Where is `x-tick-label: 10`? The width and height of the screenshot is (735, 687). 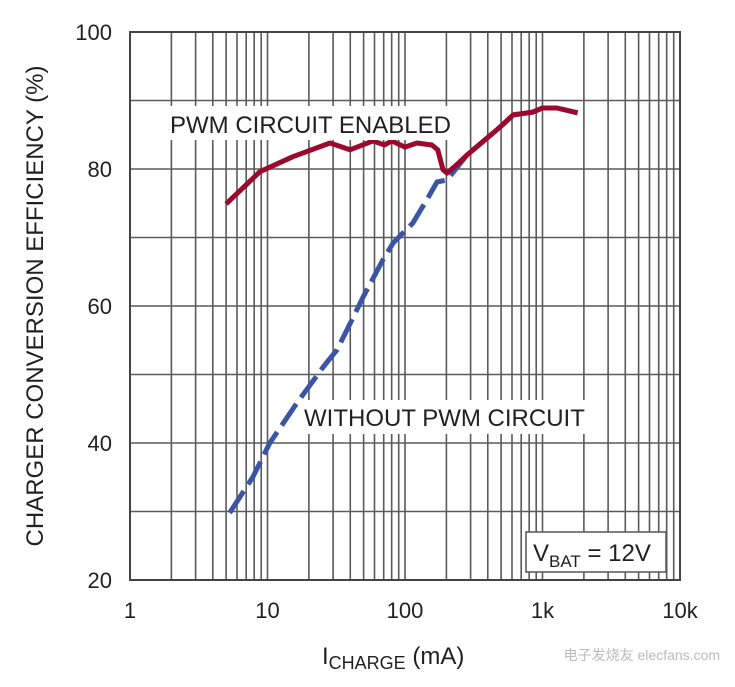 x-tick-label: 10 is located at coordinates (267, 610).